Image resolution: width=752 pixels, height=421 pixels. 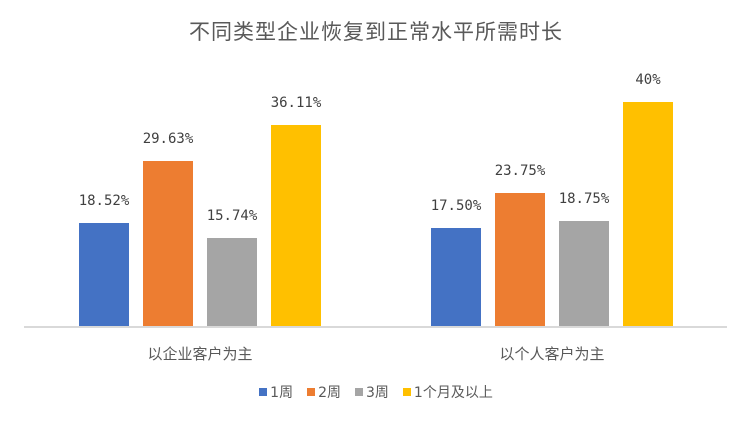 What do you see at coordinates (584, 273) in the screenshot?
I see `bar-individual-3weeks` at bounding box center [584, 273].